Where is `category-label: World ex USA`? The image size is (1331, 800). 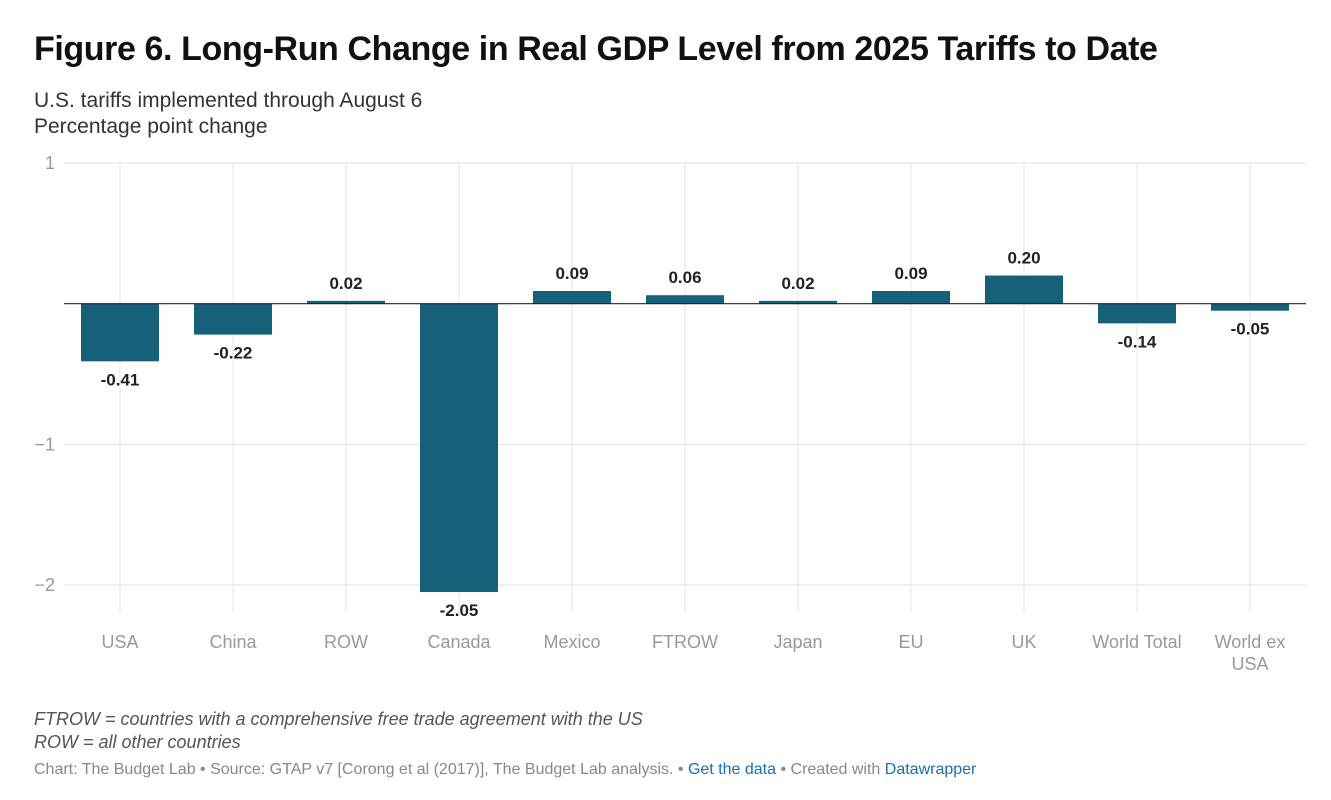 category-label: World ex USA is located at coordinates (1250, 653).